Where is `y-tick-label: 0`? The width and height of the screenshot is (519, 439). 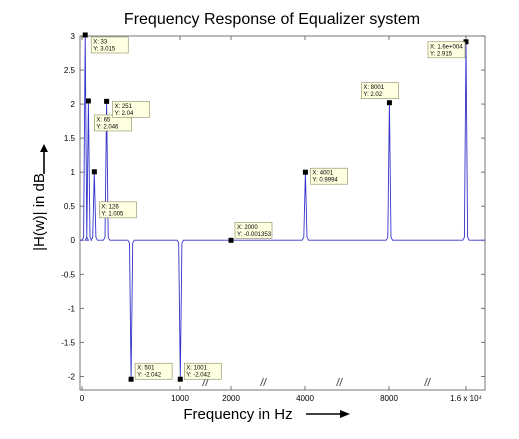
y-tick-label: 0 is located at coordinates (73, 240).